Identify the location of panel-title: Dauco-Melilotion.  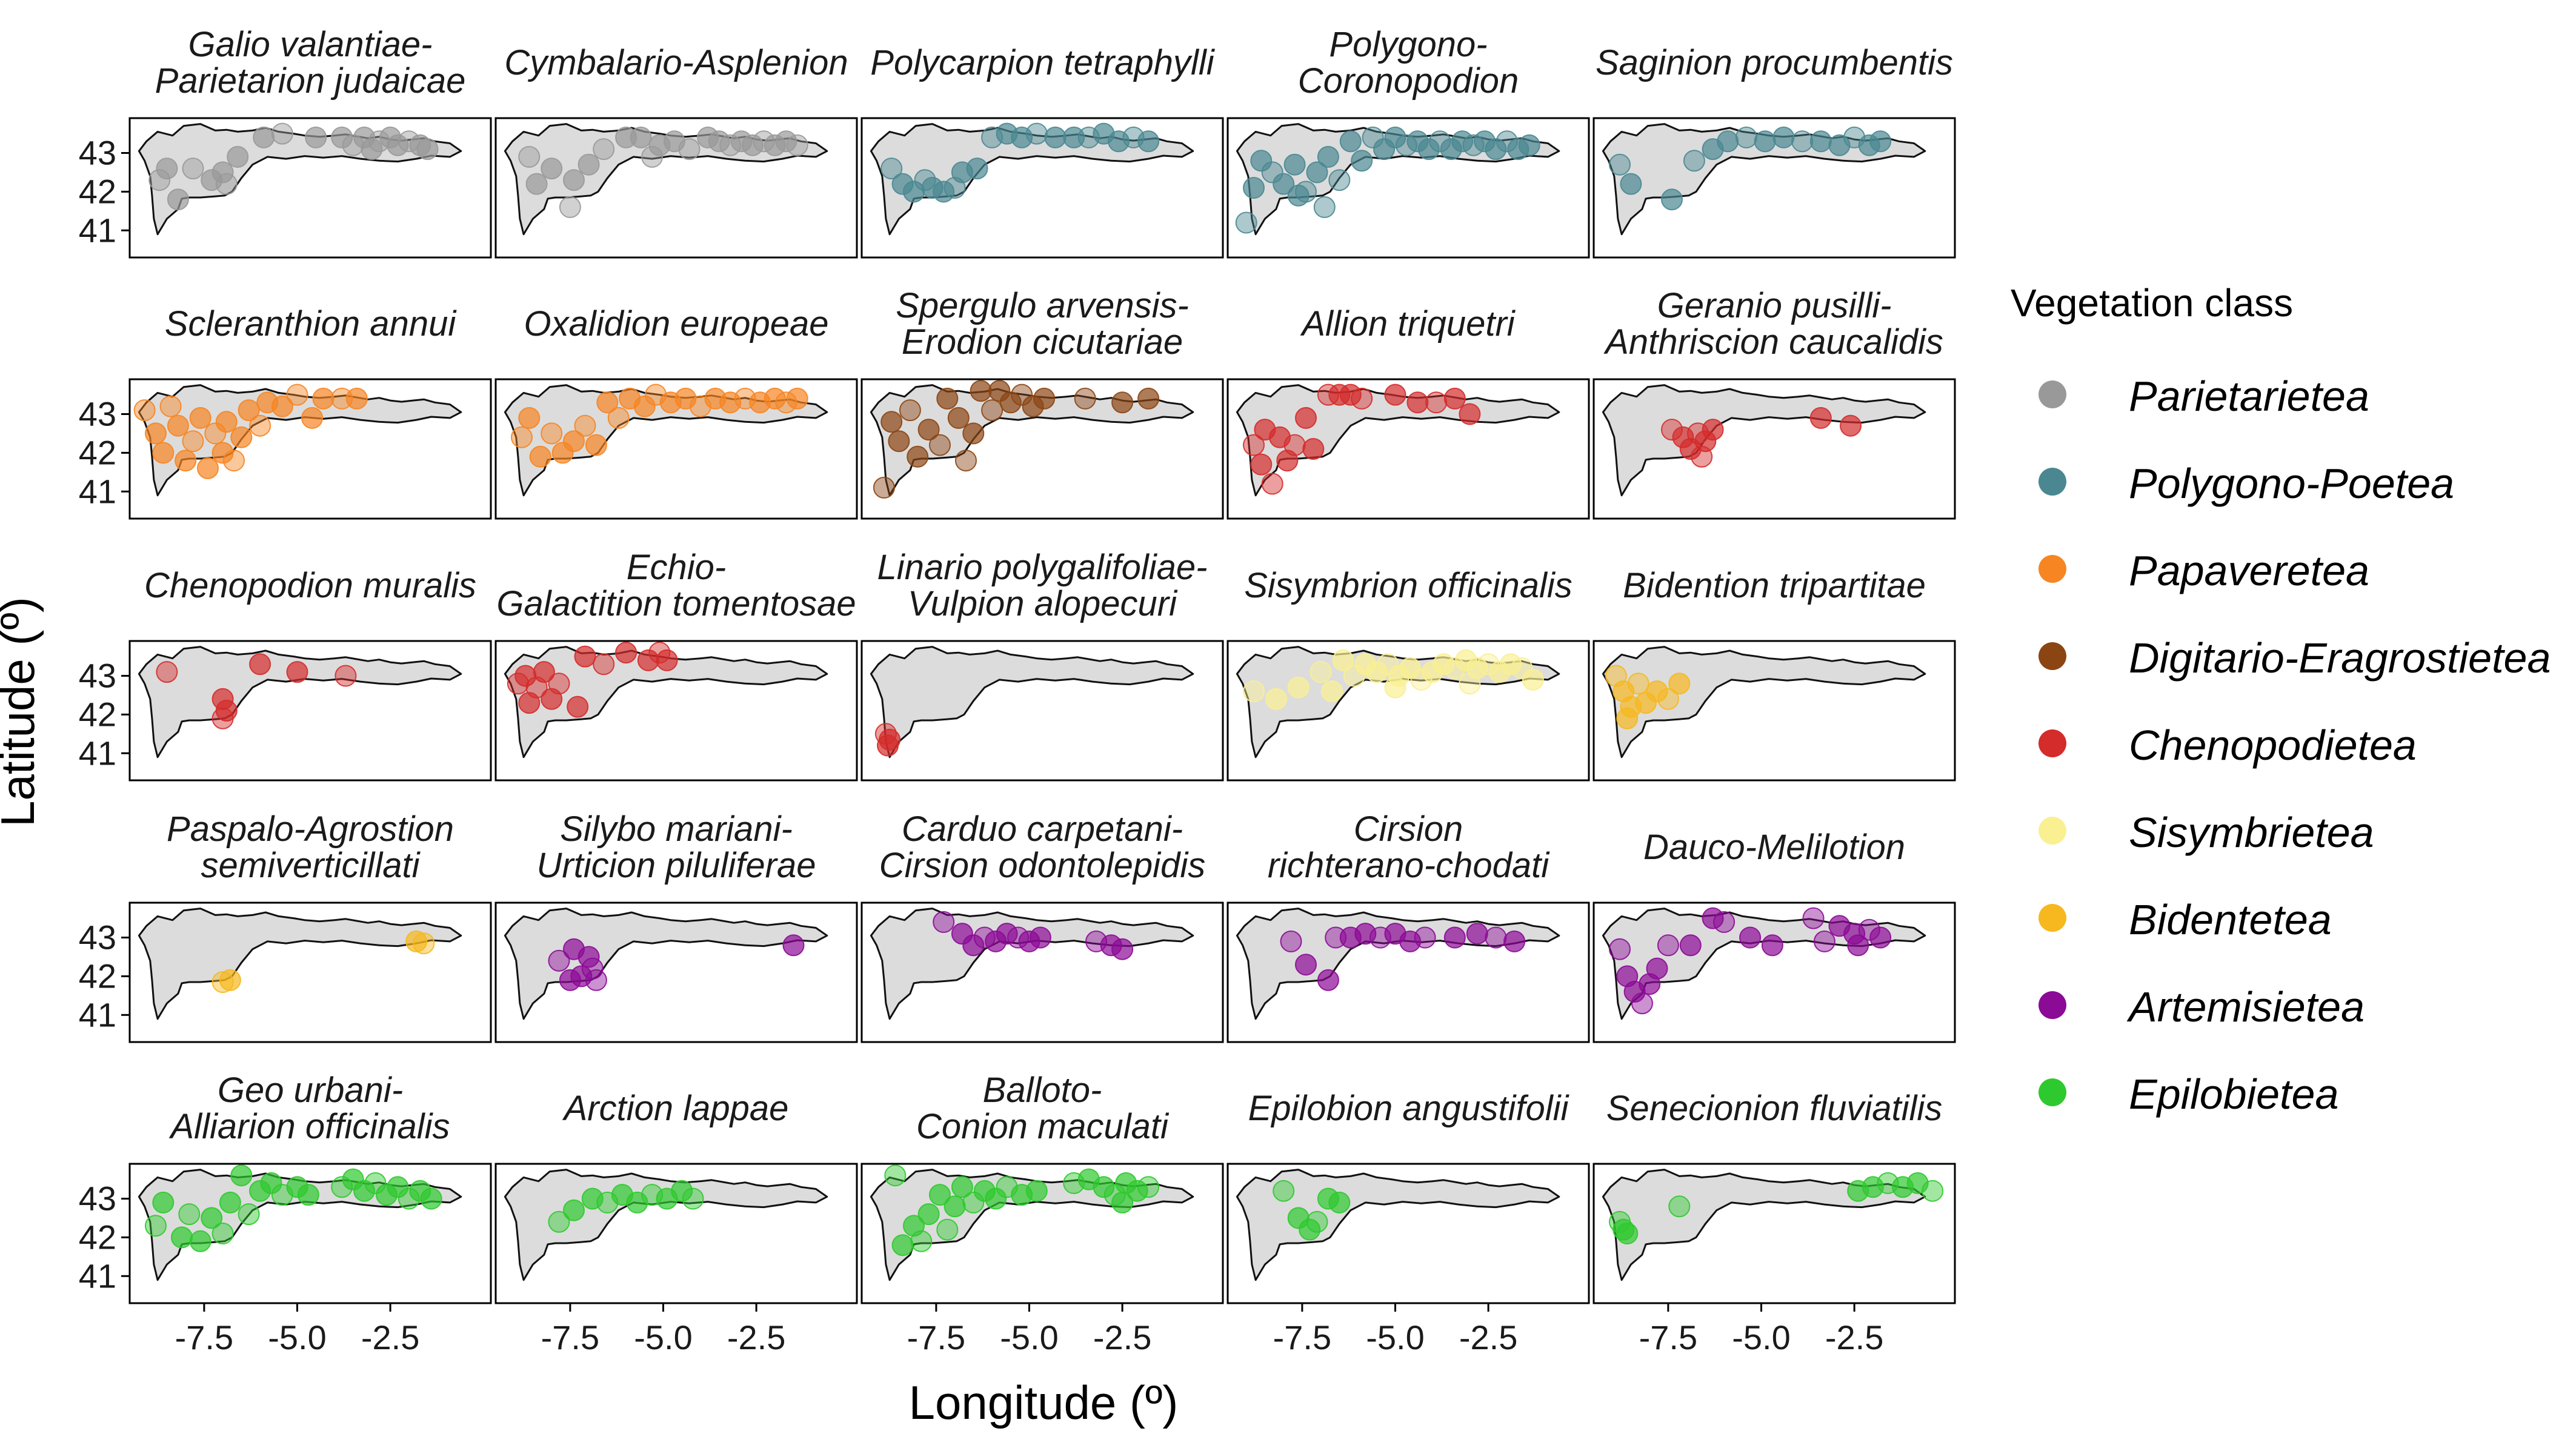
(1774, 847).